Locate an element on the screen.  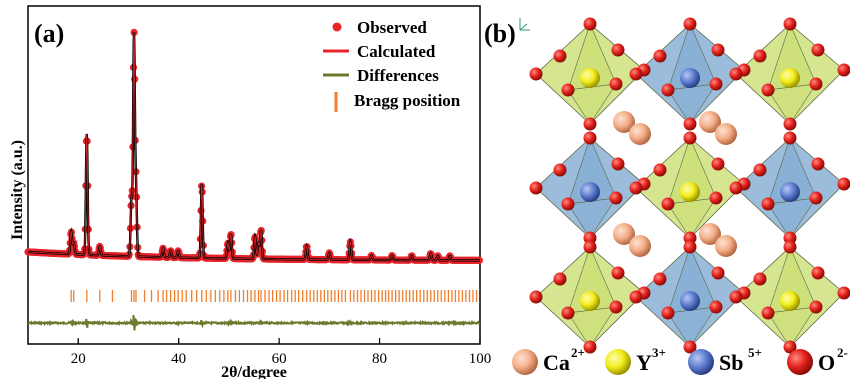
key-sb-symbol: Sb is located at coordinates (731, 362).